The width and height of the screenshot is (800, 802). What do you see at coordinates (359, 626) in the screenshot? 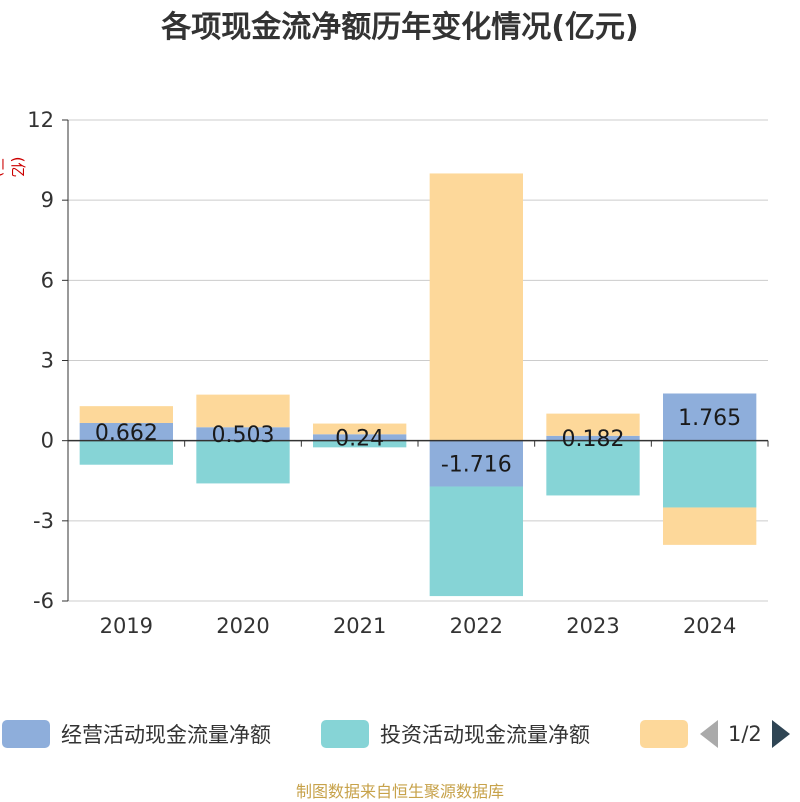
I see `x-tick-label-2021: 2021` at bounding box center [359, 626].